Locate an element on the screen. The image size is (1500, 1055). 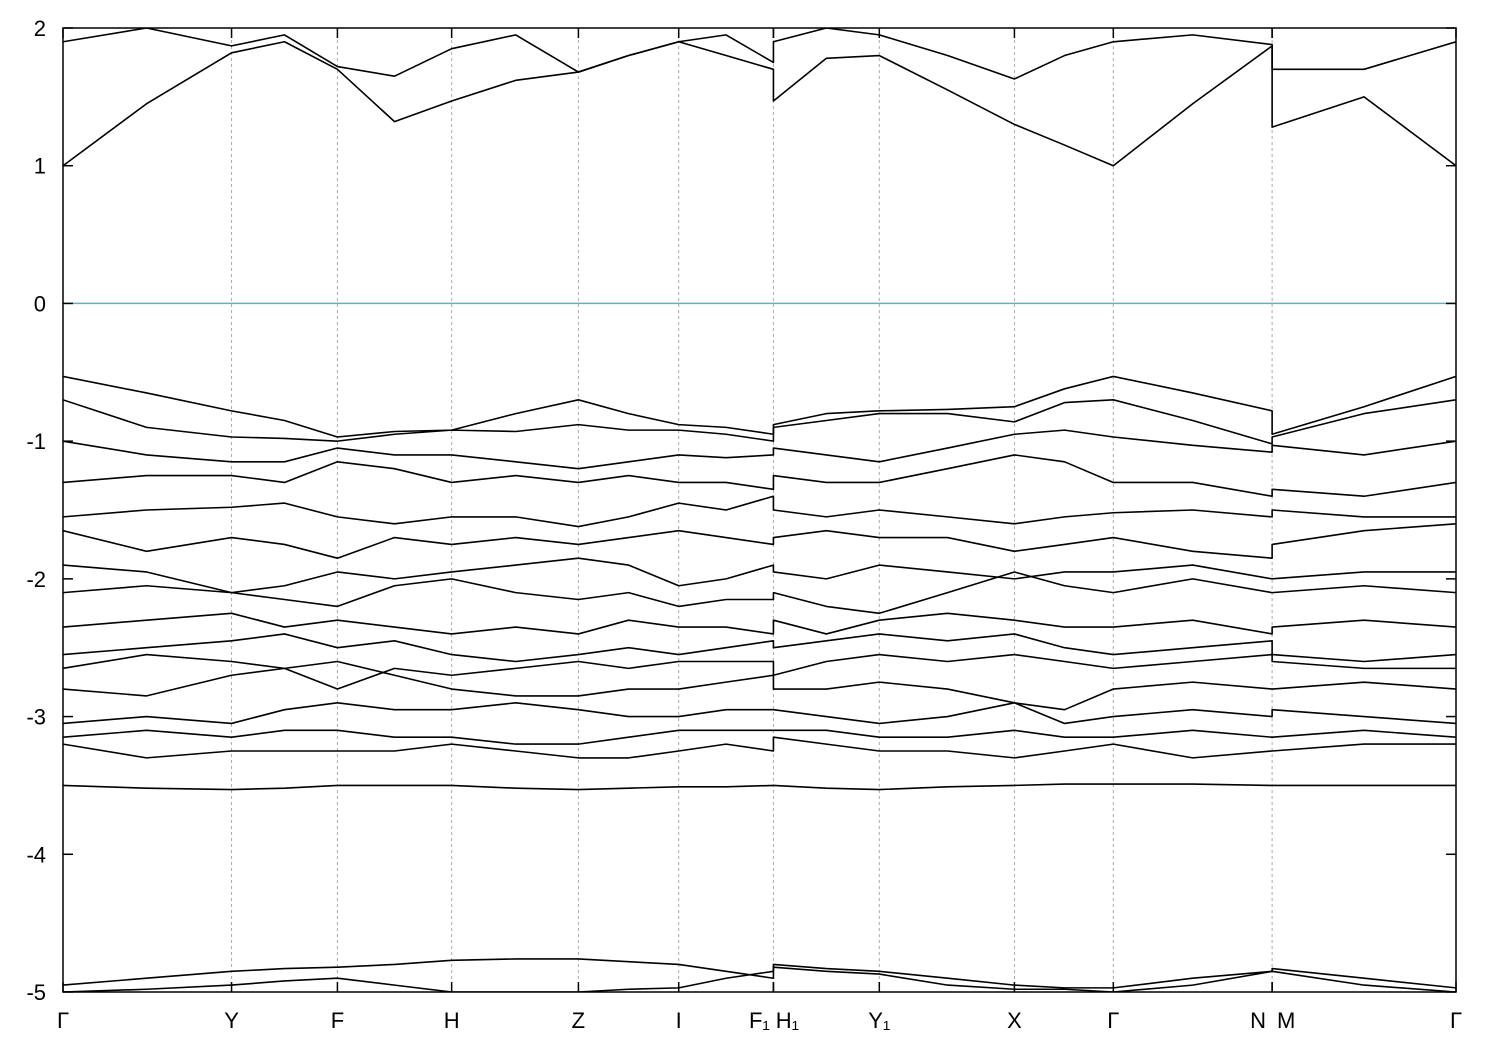
y-tick-label: -4 is located at coordinates (36, 854).